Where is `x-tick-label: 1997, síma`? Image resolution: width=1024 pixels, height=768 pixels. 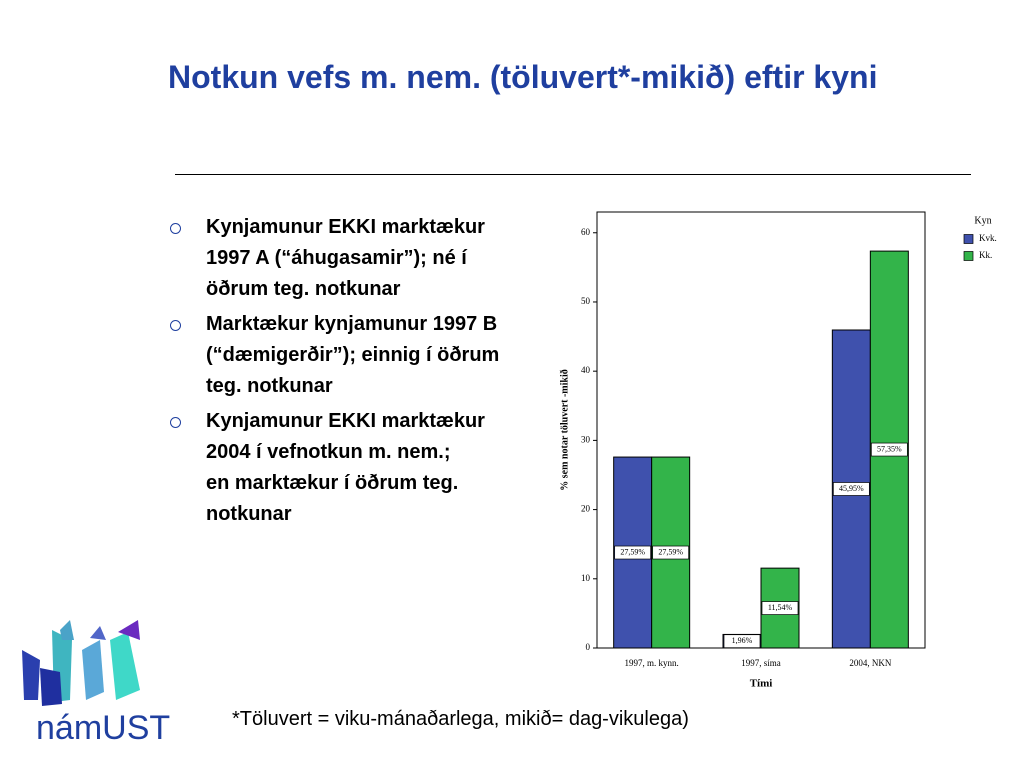 x-tick-label: 1997, síma is located at coordinates (761, 663).